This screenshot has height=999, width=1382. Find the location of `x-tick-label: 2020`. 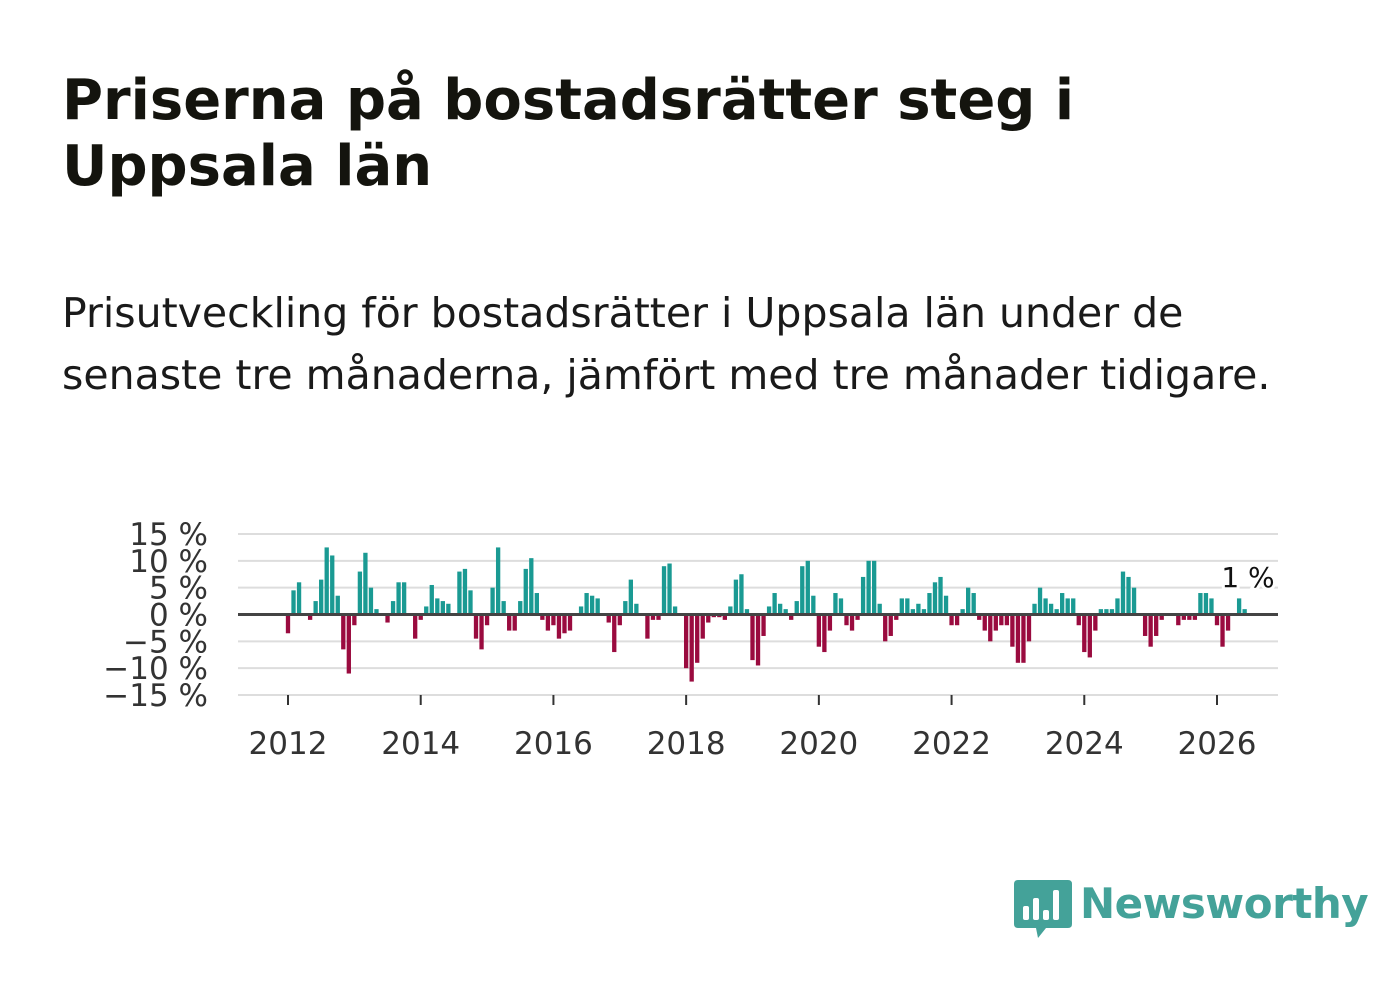

x-tick-label: 2020 is located at coordinates (818, 744).